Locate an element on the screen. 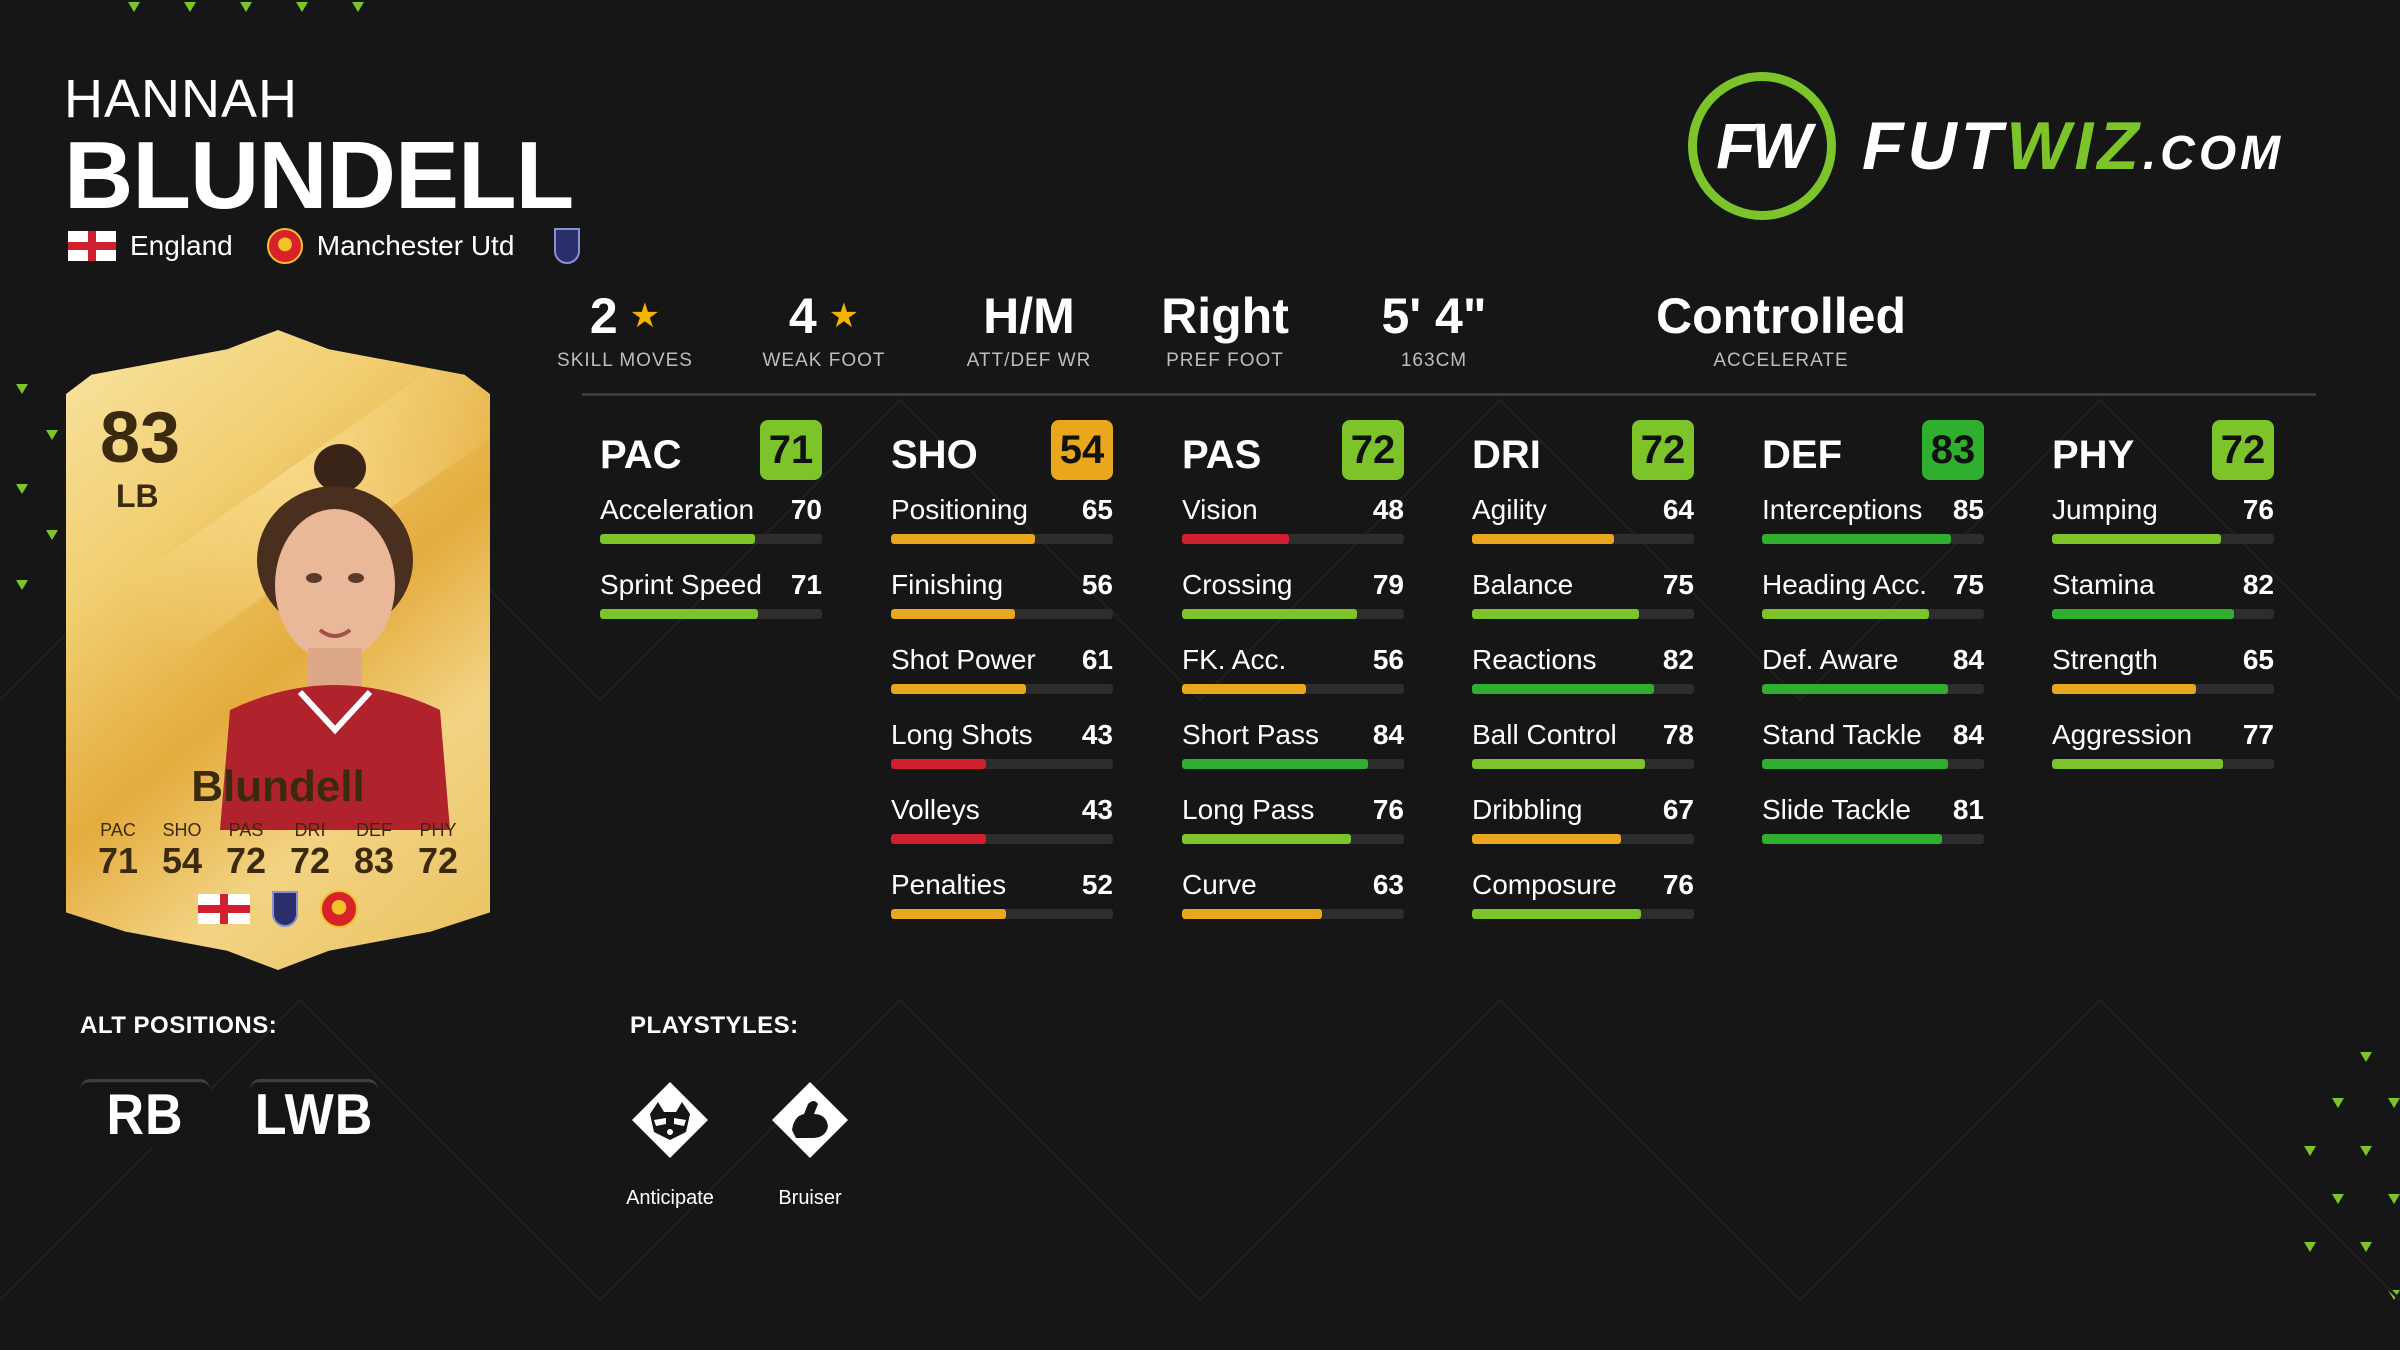  player-photo is located at coordinates (335, 637).